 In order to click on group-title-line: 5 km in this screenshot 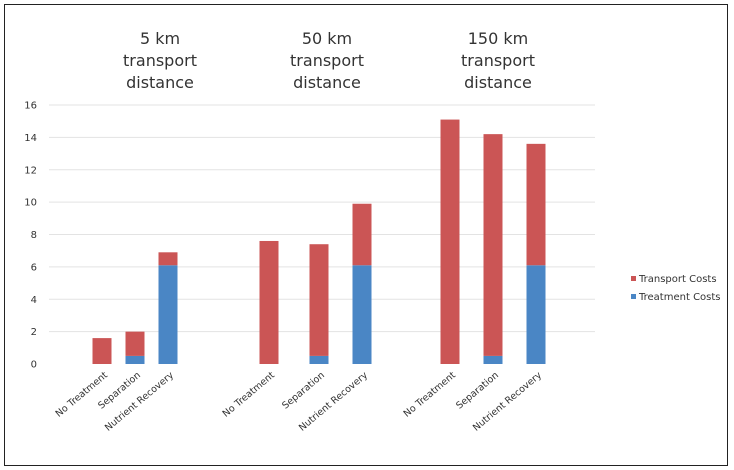, I will do `click(160, 38)`.